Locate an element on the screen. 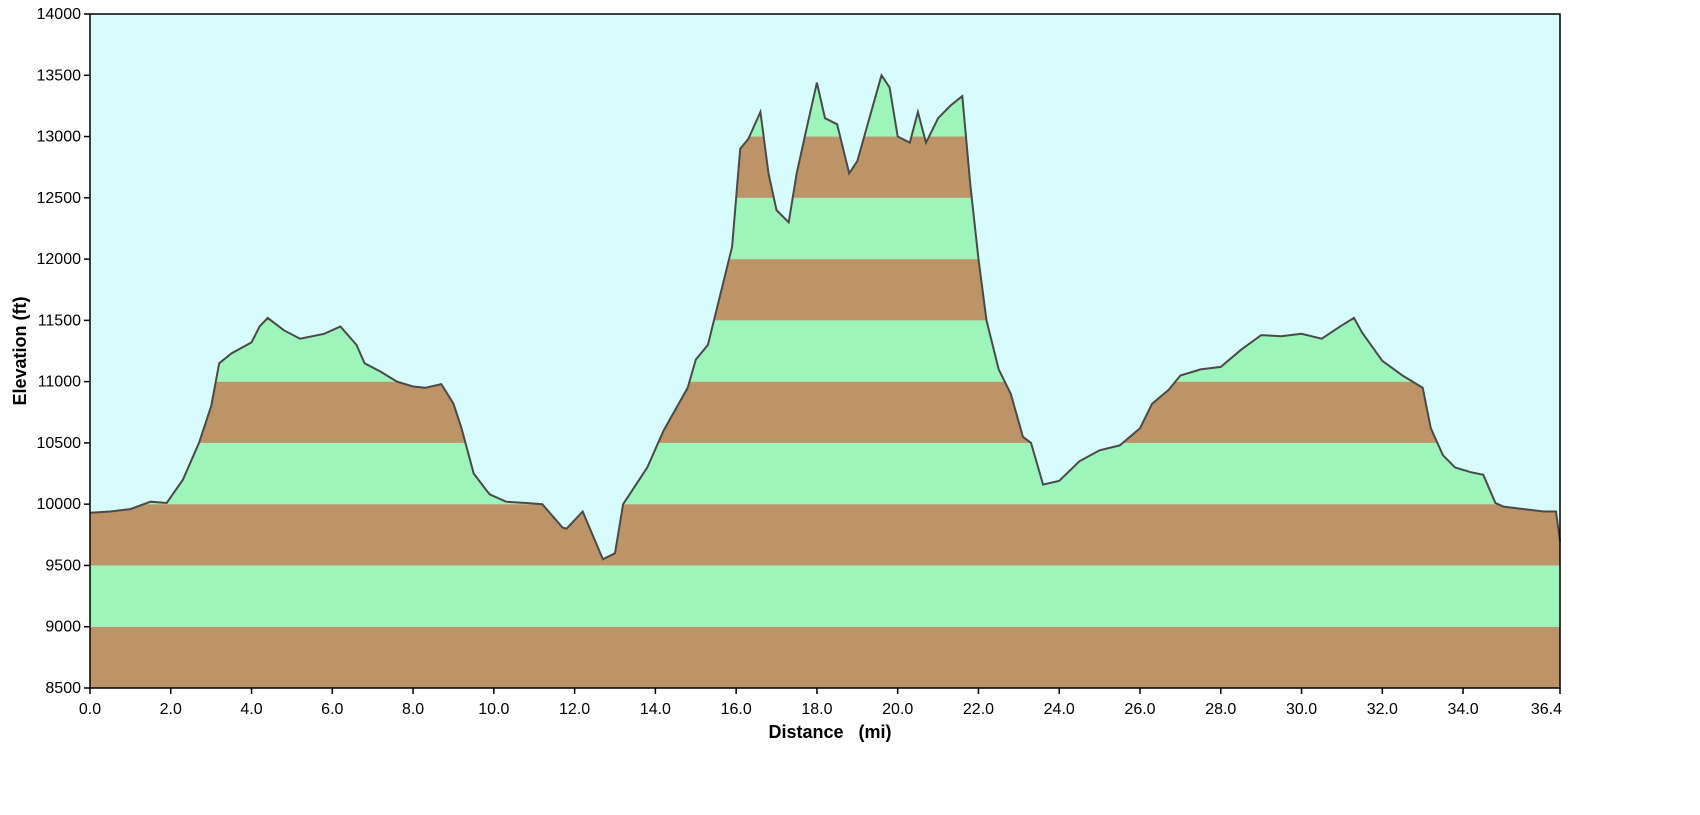 The height and width of the screenshot is (815, 1700). y-tick-label: 11000 is located at coordinates (59, 382).